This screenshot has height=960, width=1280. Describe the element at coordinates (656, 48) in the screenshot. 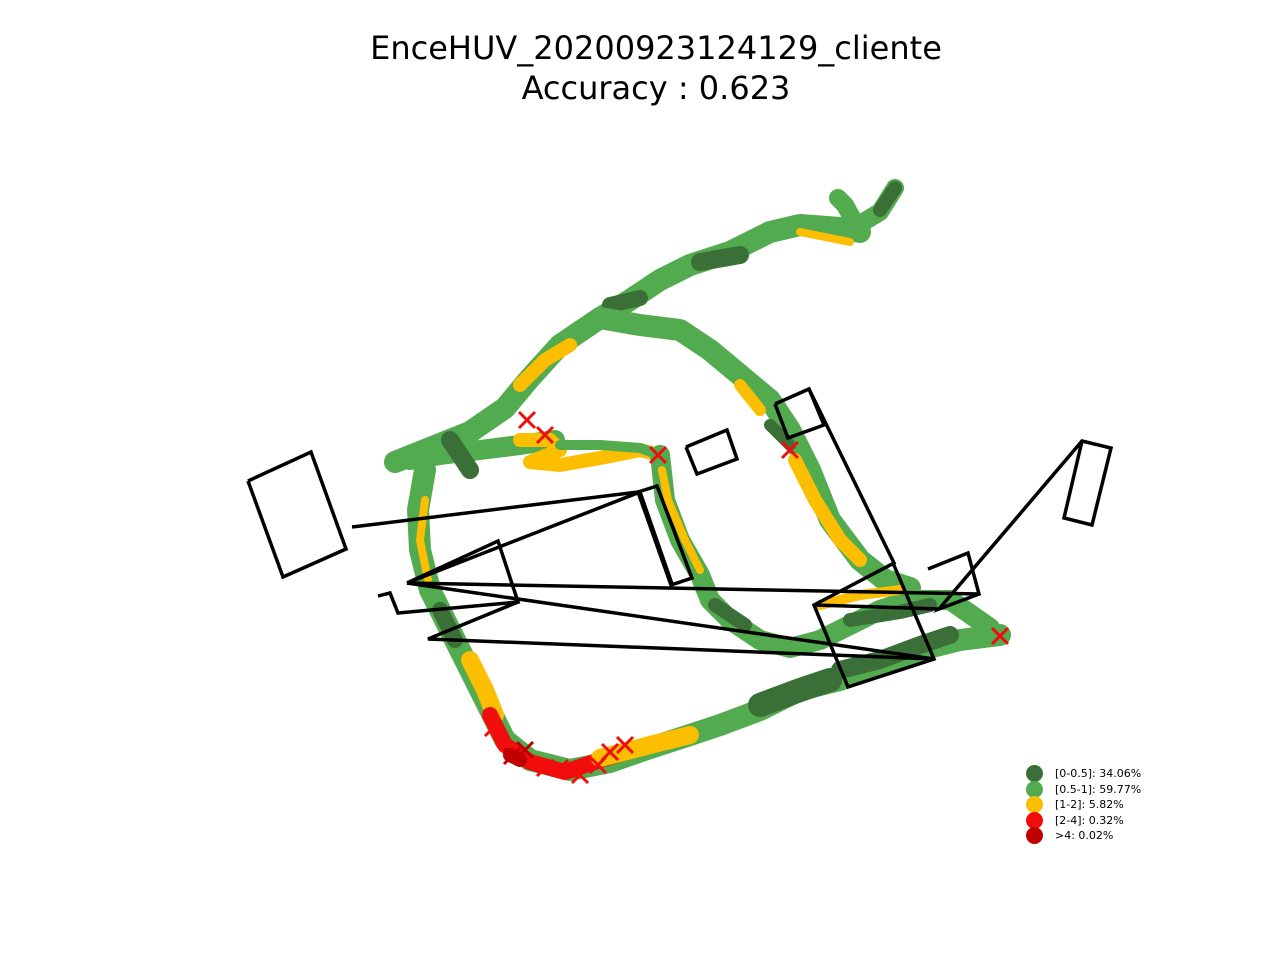

I see `chart-title-line1: EnceHUV_20200923124129_cliente` at that location.